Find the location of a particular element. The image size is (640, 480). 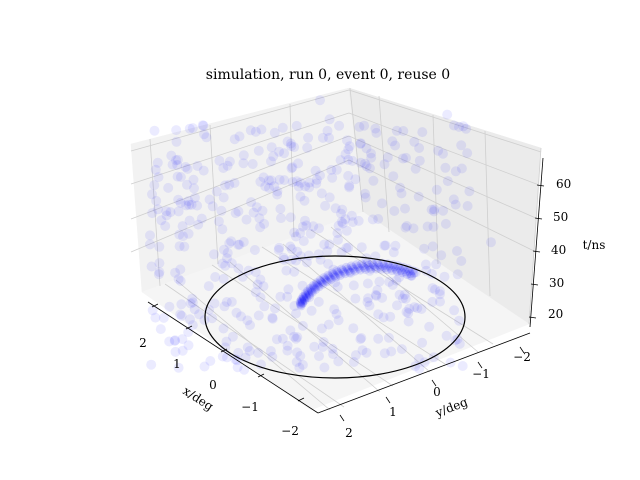

z-tick-label: 40 is located at coordinates (558, 250).